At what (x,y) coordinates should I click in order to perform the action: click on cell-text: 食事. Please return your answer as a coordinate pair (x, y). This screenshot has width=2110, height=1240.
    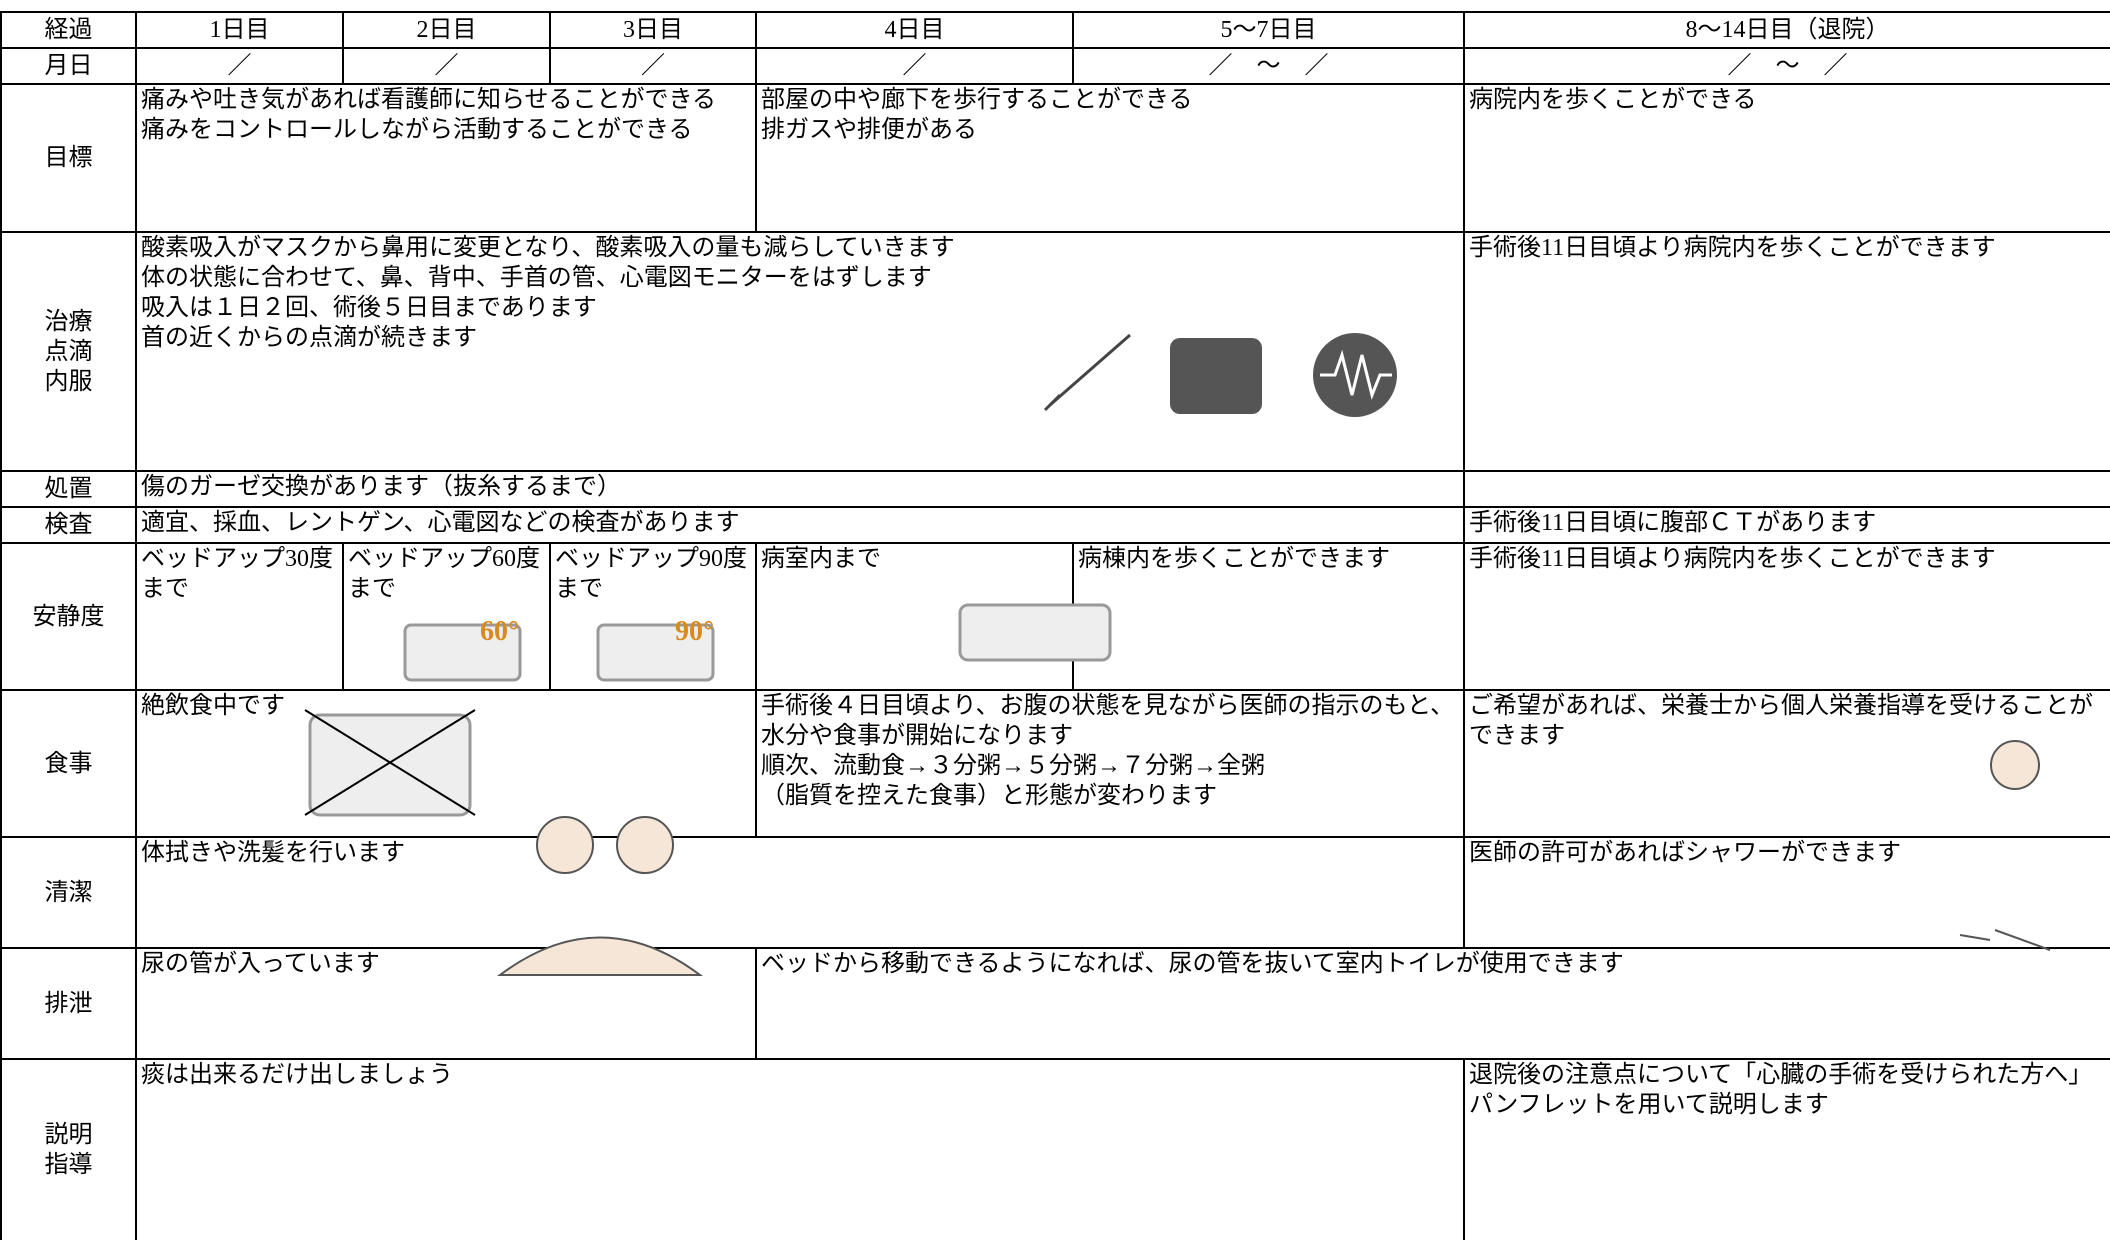
    Looking at the image, I should click on (68, 763).